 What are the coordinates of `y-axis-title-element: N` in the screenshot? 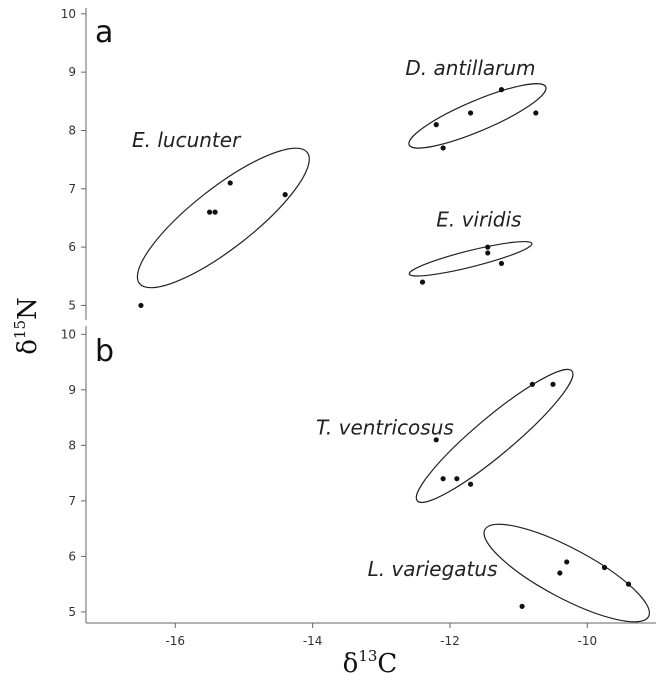 It's located at (28, 308).